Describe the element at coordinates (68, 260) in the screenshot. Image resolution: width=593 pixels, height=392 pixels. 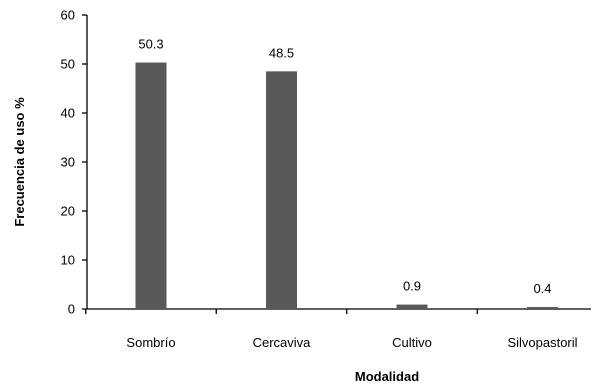
I see `y-tick-label: 10` at that location.